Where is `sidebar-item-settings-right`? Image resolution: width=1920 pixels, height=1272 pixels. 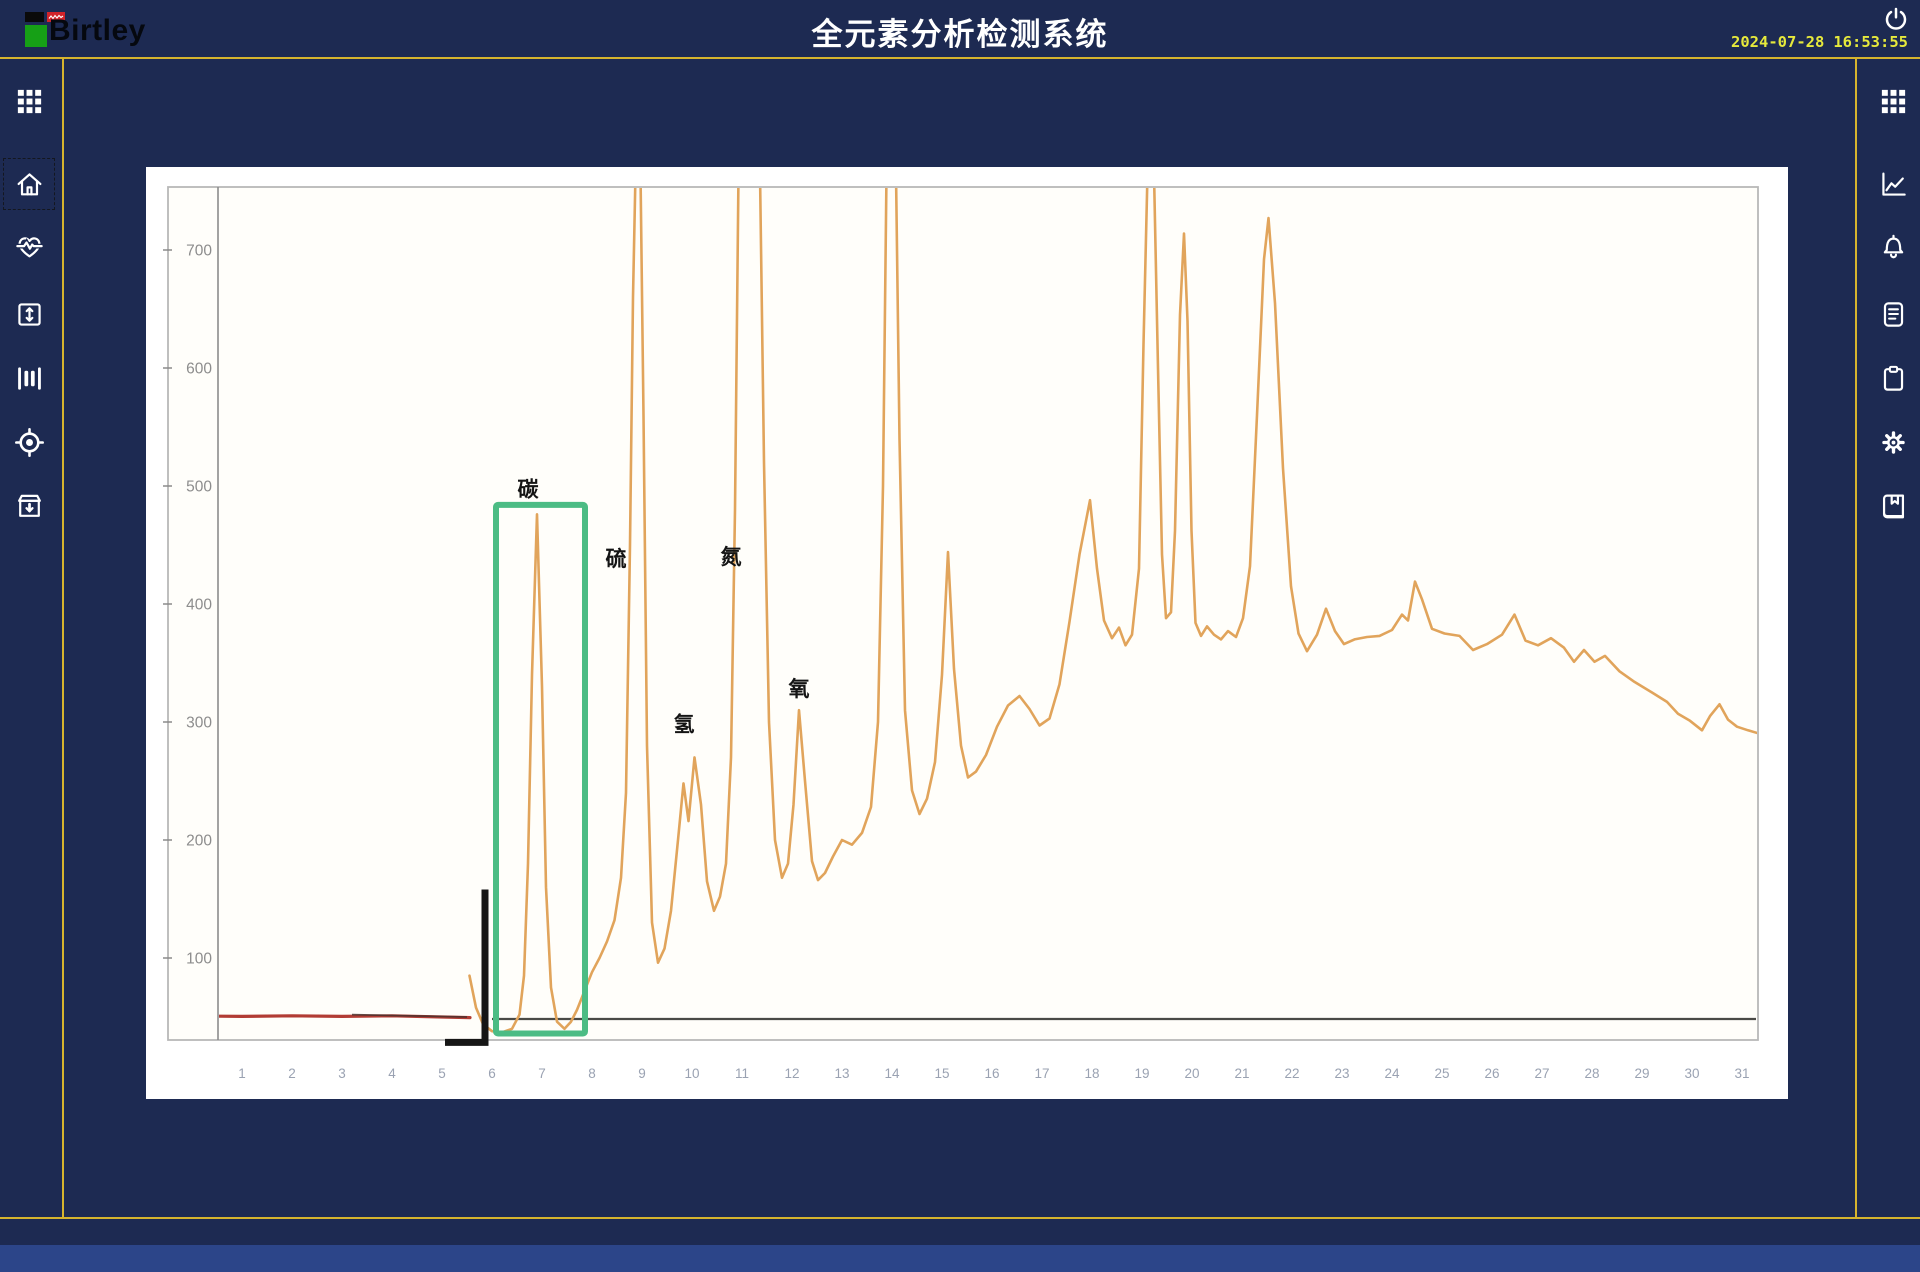 sidebar-item-settings-right is located at coordinates (1893, 442).